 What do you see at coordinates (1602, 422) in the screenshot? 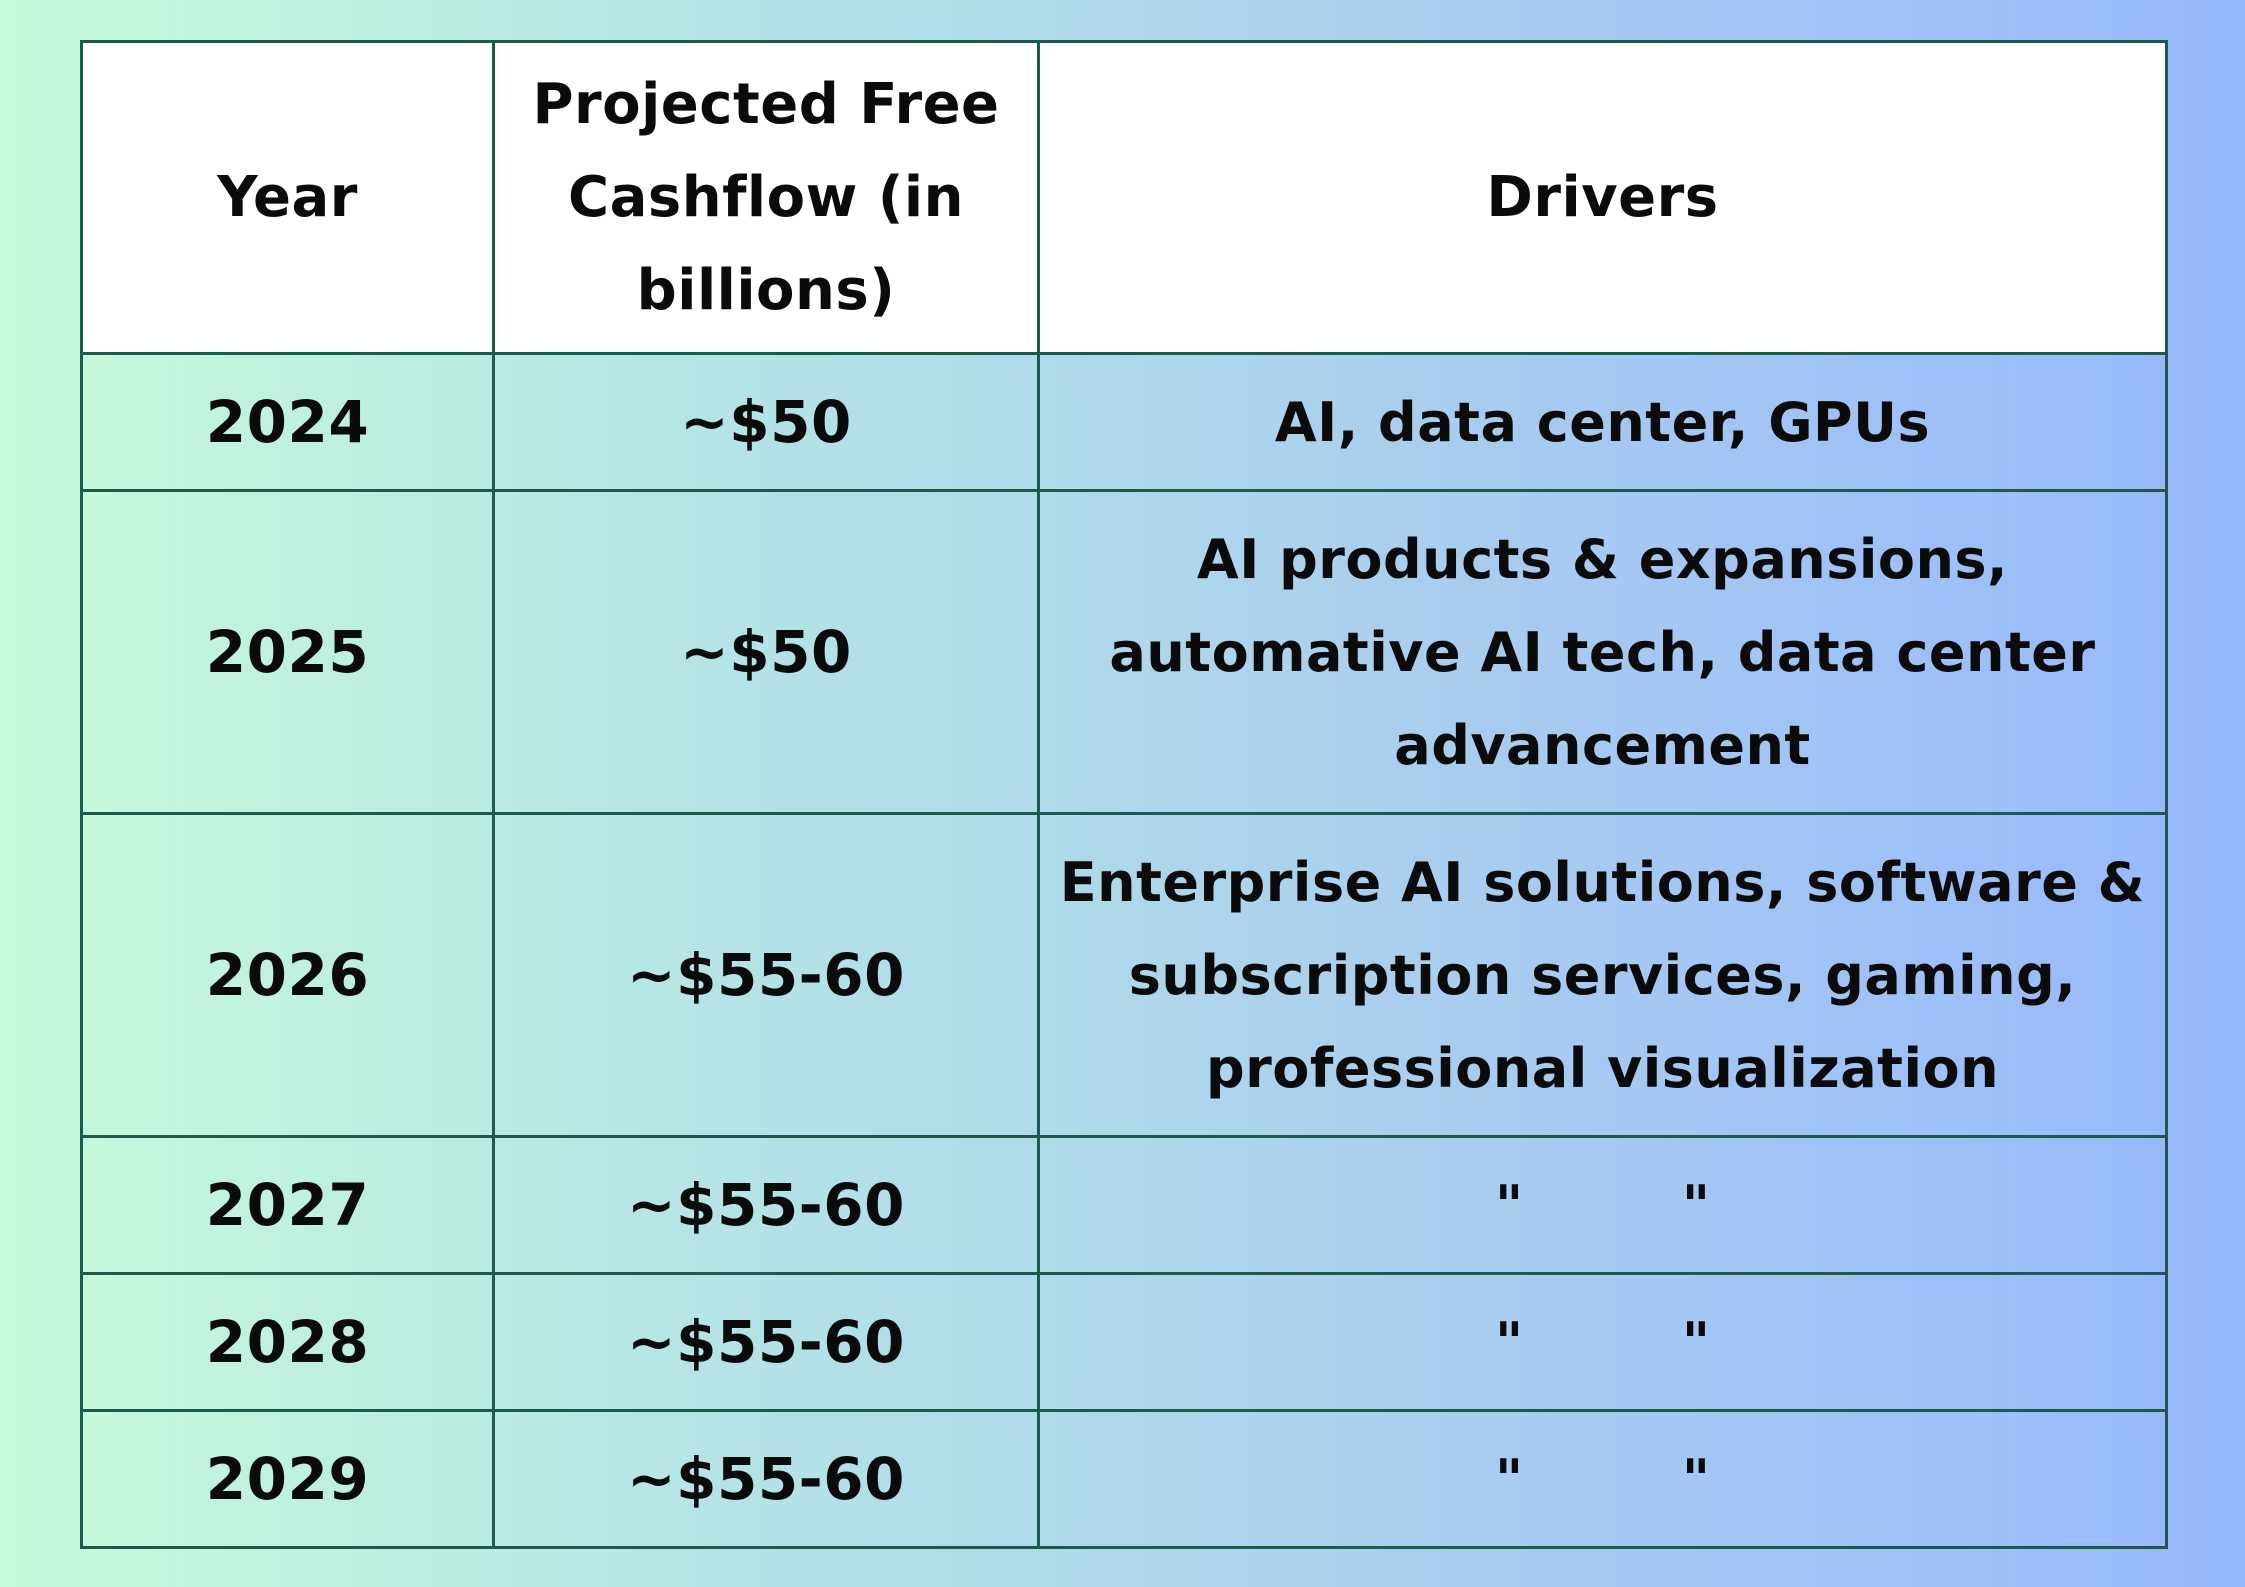
I see `cell-drivers: AI, data center, GPUs` at bounding box center [1602, 422].